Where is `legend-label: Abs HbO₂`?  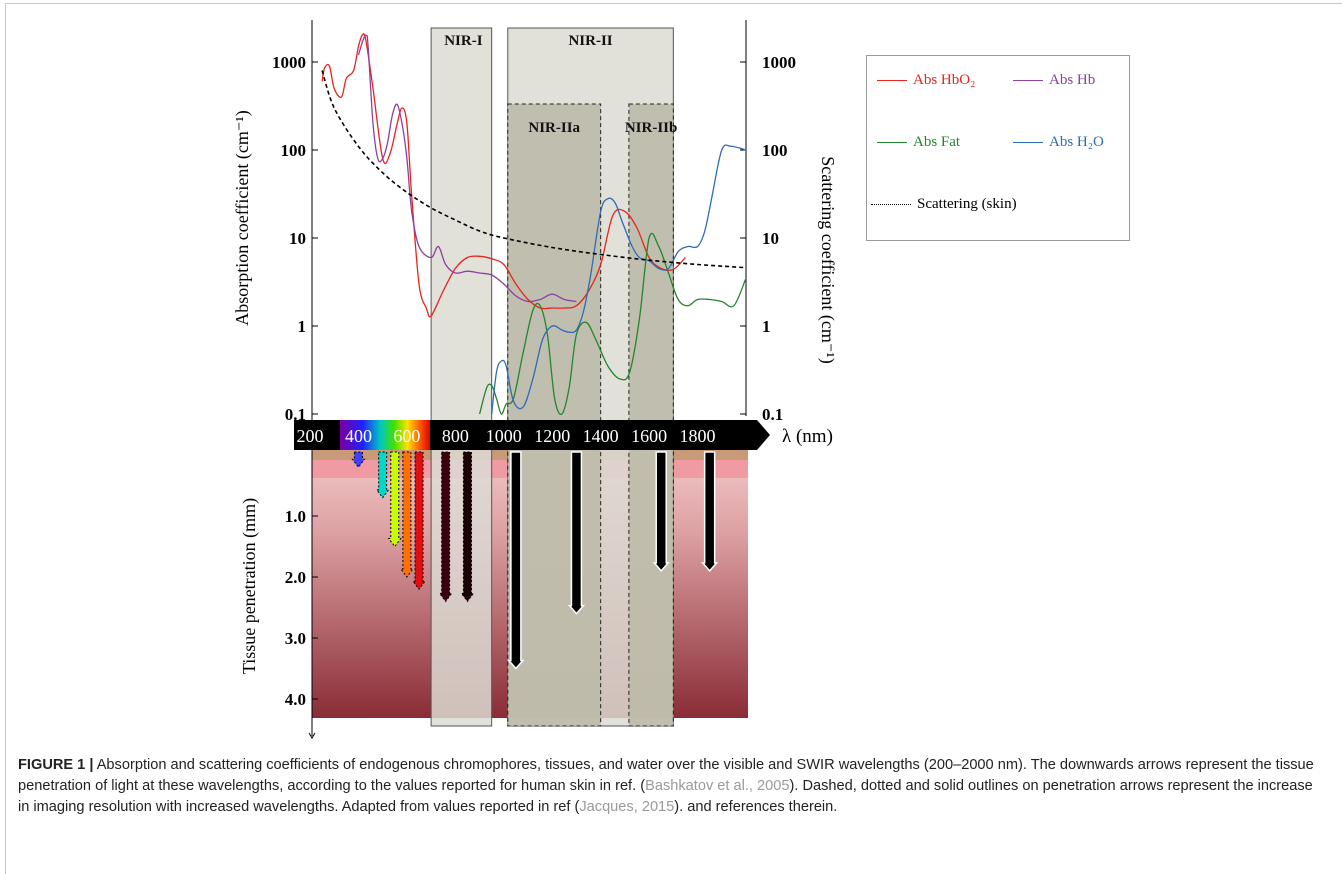
legend-label: Abs HbO₂ is located at coordinates (944, 80).